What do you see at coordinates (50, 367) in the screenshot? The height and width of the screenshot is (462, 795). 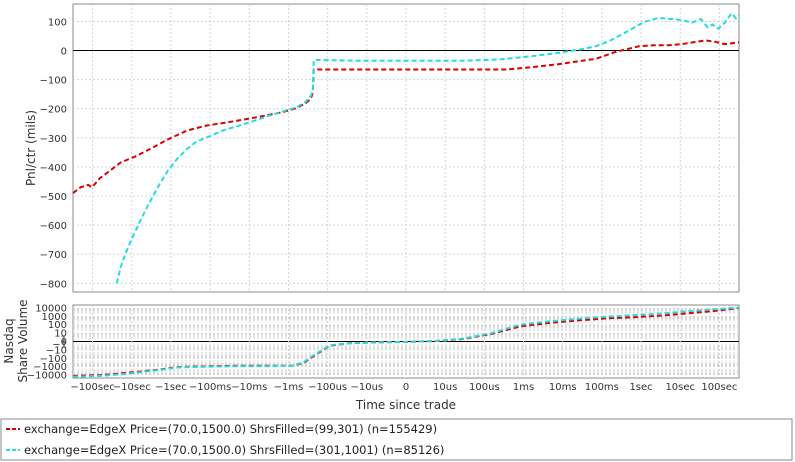 I see `volume-y-tick-label: −1000` at bounding box center [50, 367].